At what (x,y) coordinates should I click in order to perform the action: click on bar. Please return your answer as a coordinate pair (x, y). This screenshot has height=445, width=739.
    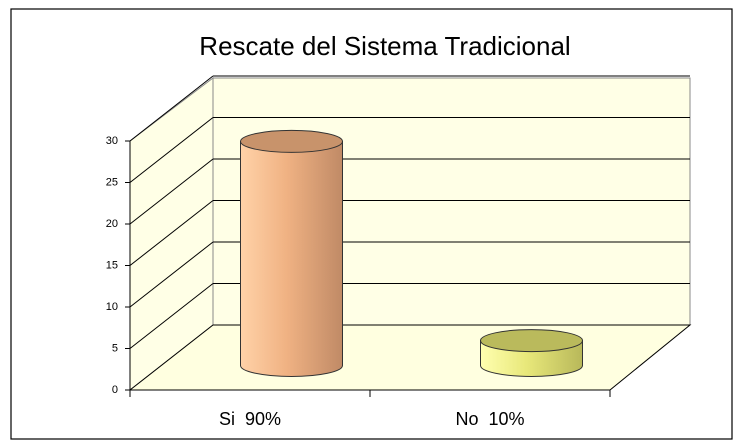
    Looking at the image, I should click on (291, 258).